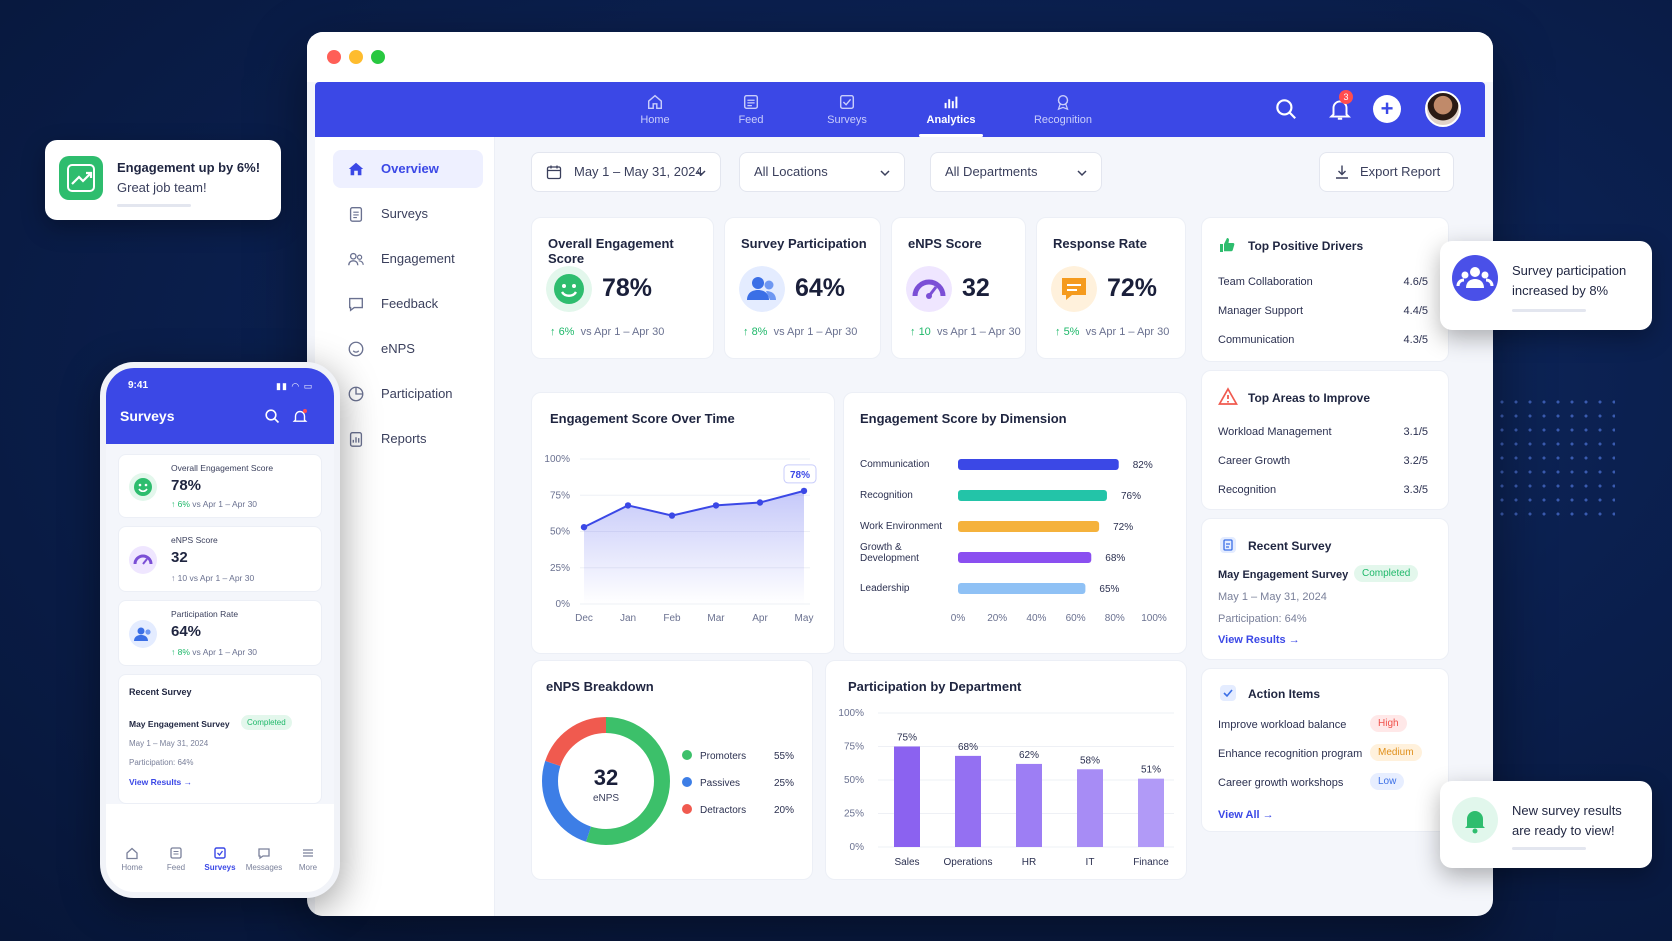 This screenshot has height=941, width=1672. What do you see at coordinates (334, 57) in the screenshot?
I see `close-window-button` at bounding box center [334, 57].